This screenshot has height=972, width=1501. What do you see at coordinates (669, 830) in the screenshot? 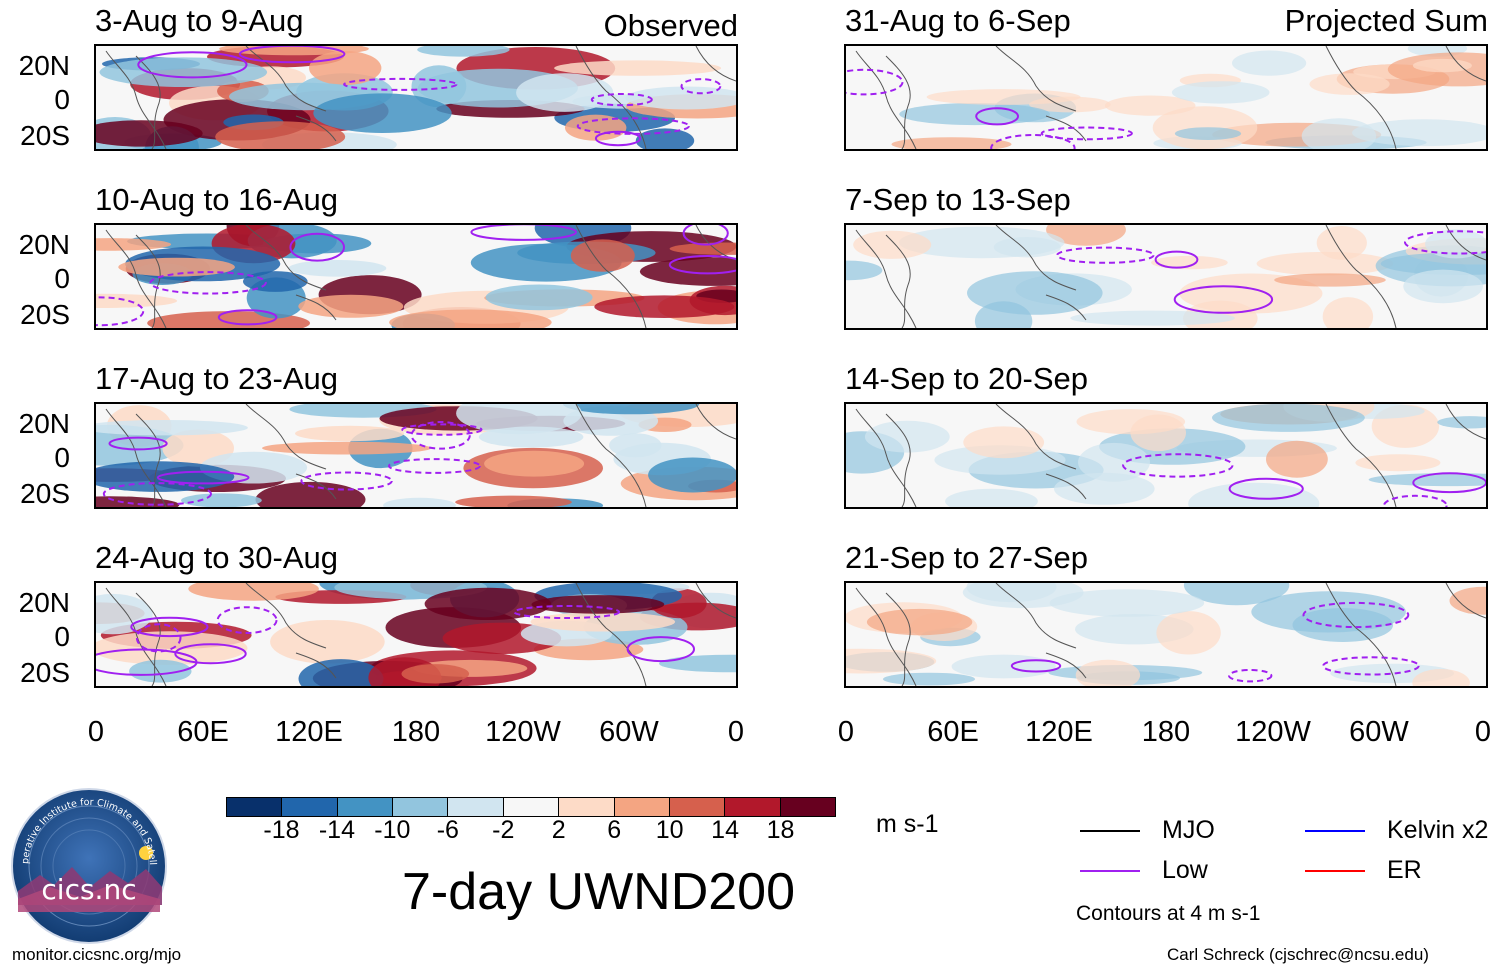
I see `colorbar-tick-label: 10` at bounding box center [669, 830].